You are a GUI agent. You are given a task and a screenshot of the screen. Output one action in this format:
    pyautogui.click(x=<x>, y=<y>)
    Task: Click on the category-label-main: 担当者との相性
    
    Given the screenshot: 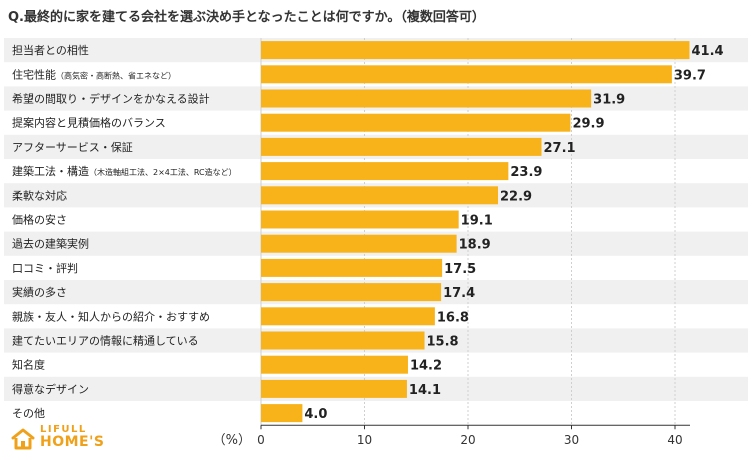 What is the action you would take?
    pyautogui.click(x=50, y=50)
    